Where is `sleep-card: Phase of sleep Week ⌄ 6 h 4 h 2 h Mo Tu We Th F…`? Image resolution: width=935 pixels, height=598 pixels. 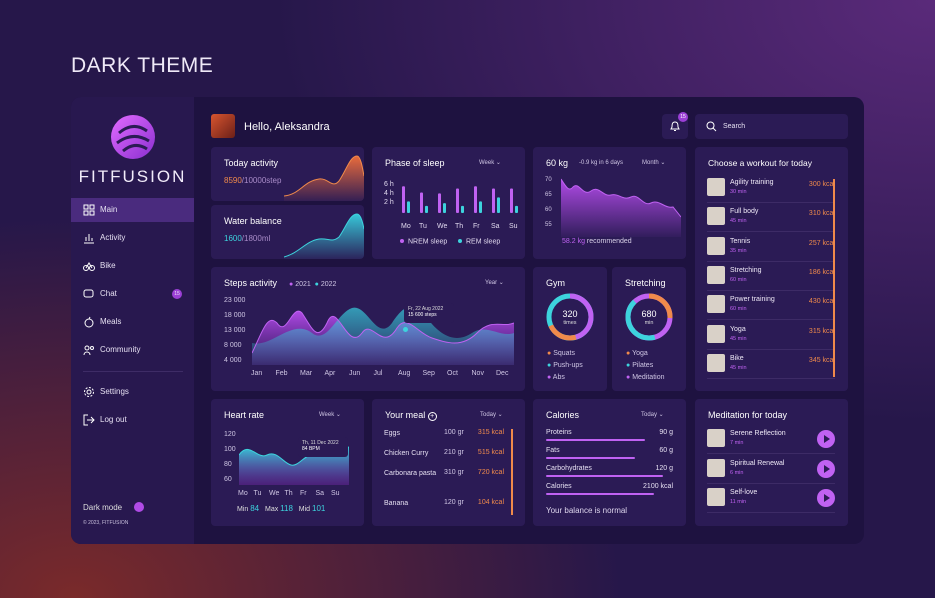 sleep-card: Phase of sleep Week ⌄ 6 h 4 h 2 h Mo Tu We Th F… is located at coordinates (448, 203).